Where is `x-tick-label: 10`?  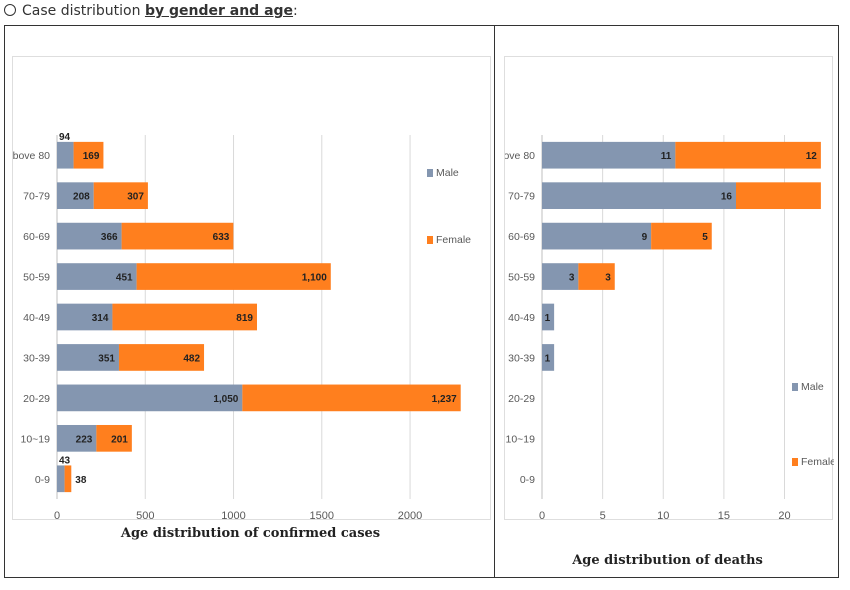
x-tick-label: 10 is located at coordinates (663, 515).